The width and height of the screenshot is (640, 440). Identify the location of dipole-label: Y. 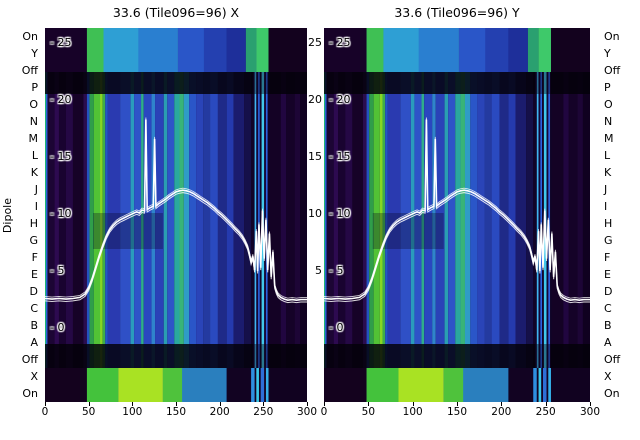
(34, 53).